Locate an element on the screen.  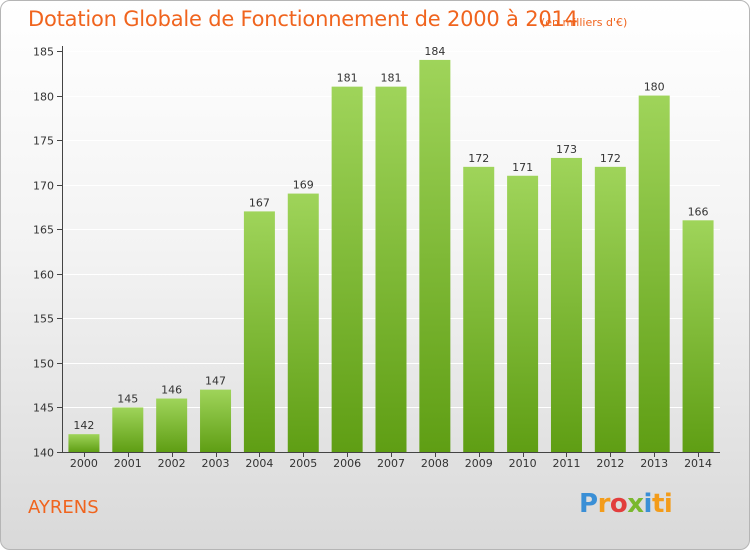
bar-2013 is located at coordinates (654, 274).